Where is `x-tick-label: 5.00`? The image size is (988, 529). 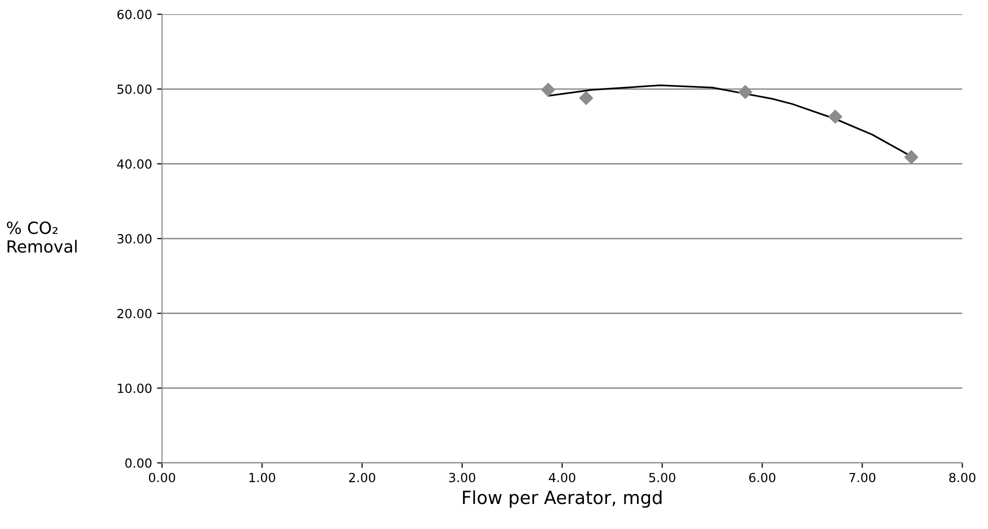 x-tick-label: 5.00 is located at coordinates (662, 477).